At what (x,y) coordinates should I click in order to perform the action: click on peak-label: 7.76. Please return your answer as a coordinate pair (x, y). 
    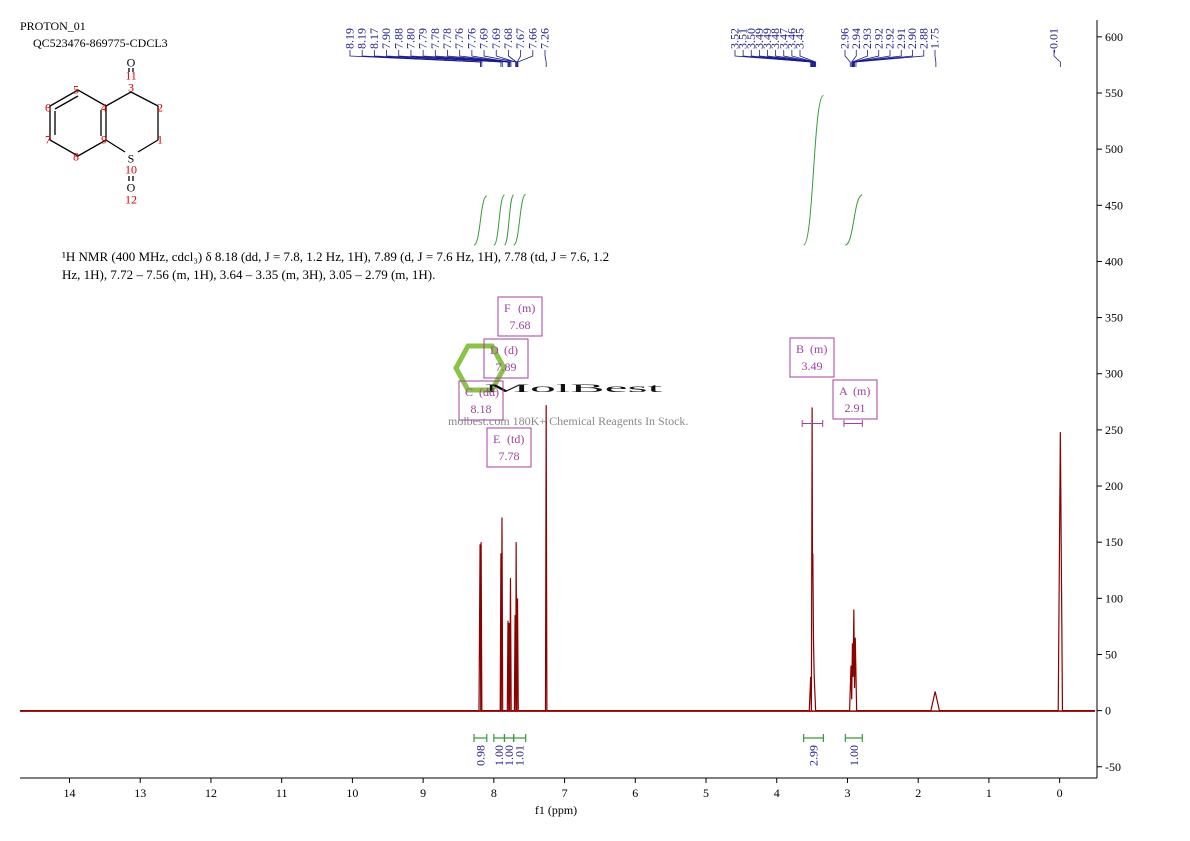
    Looking at the image, I should click on (471, 38).